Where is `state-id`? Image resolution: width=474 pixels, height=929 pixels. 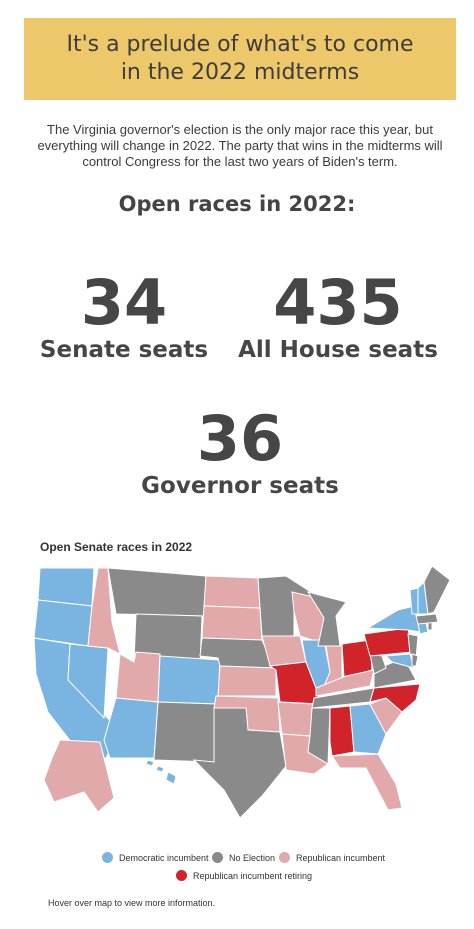 state-id is located at coordinates (104, 611).